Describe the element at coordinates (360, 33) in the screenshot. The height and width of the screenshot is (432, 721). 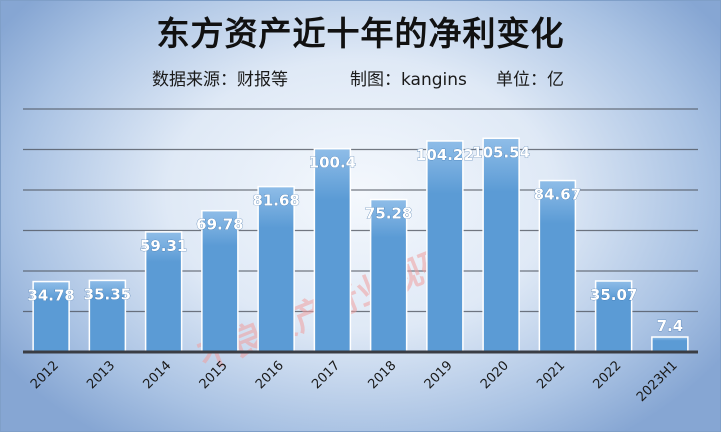
I see `chart-title: 东方资产近十年的净利变化` at that location.